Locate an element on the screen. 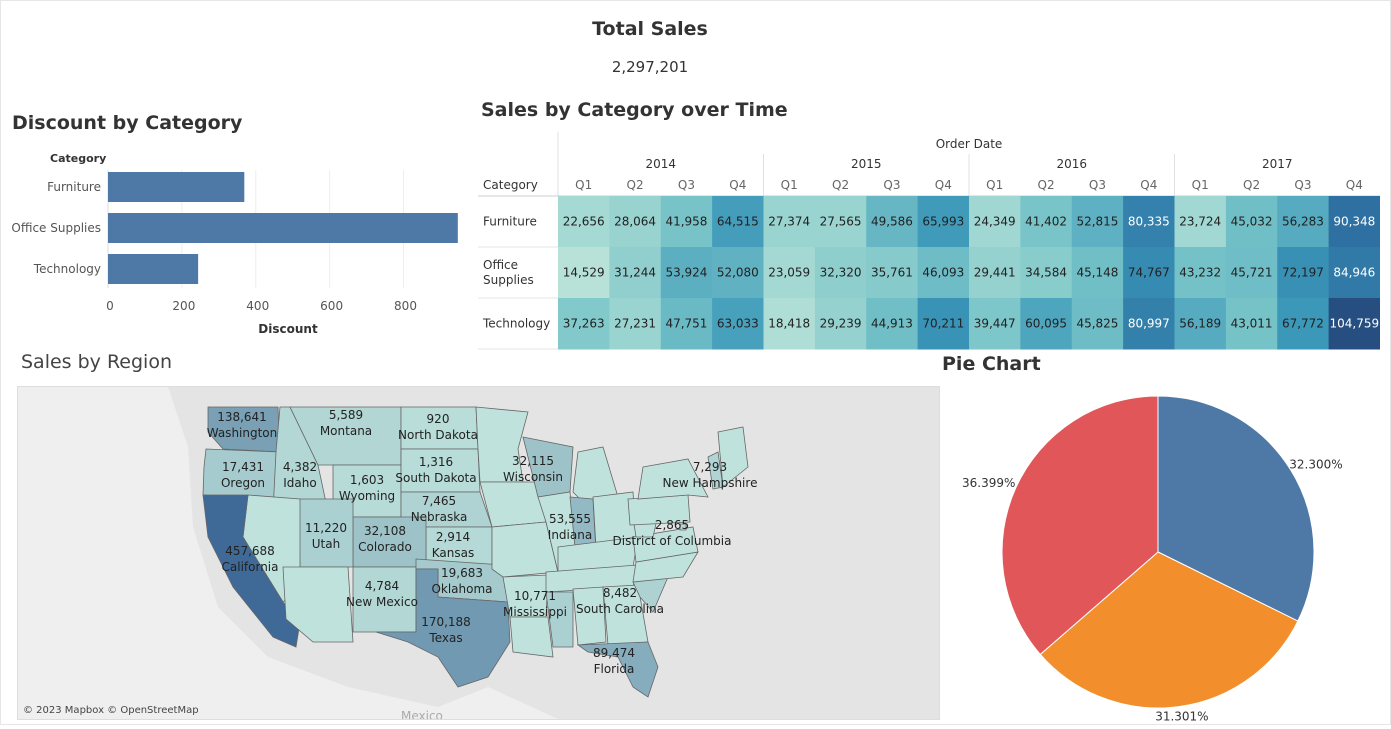 Image resolution: width=1391 pixels, height=729 pixels. bar-furniture is located at coordinates (176, 187).